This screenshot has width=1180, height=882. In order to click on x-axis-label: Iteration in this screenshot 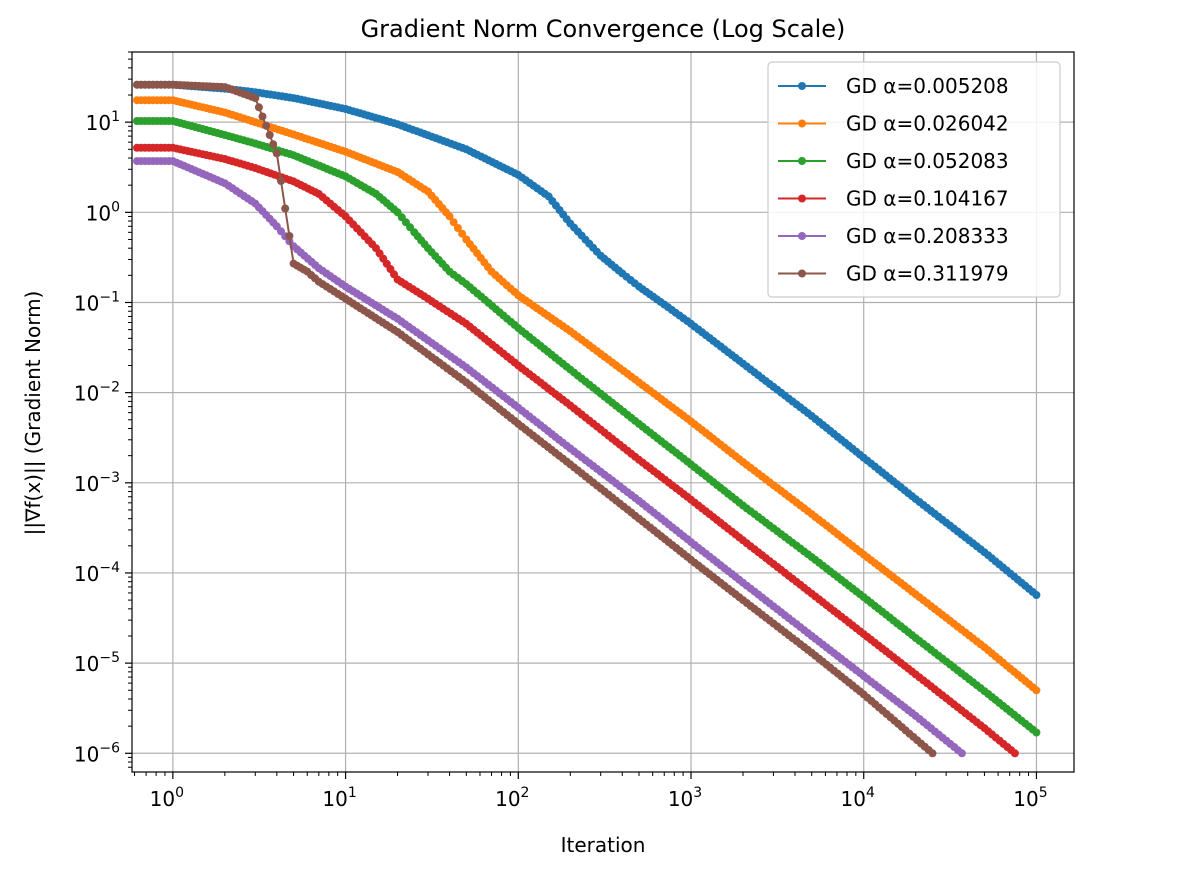, I will do `click(603, 845)`.